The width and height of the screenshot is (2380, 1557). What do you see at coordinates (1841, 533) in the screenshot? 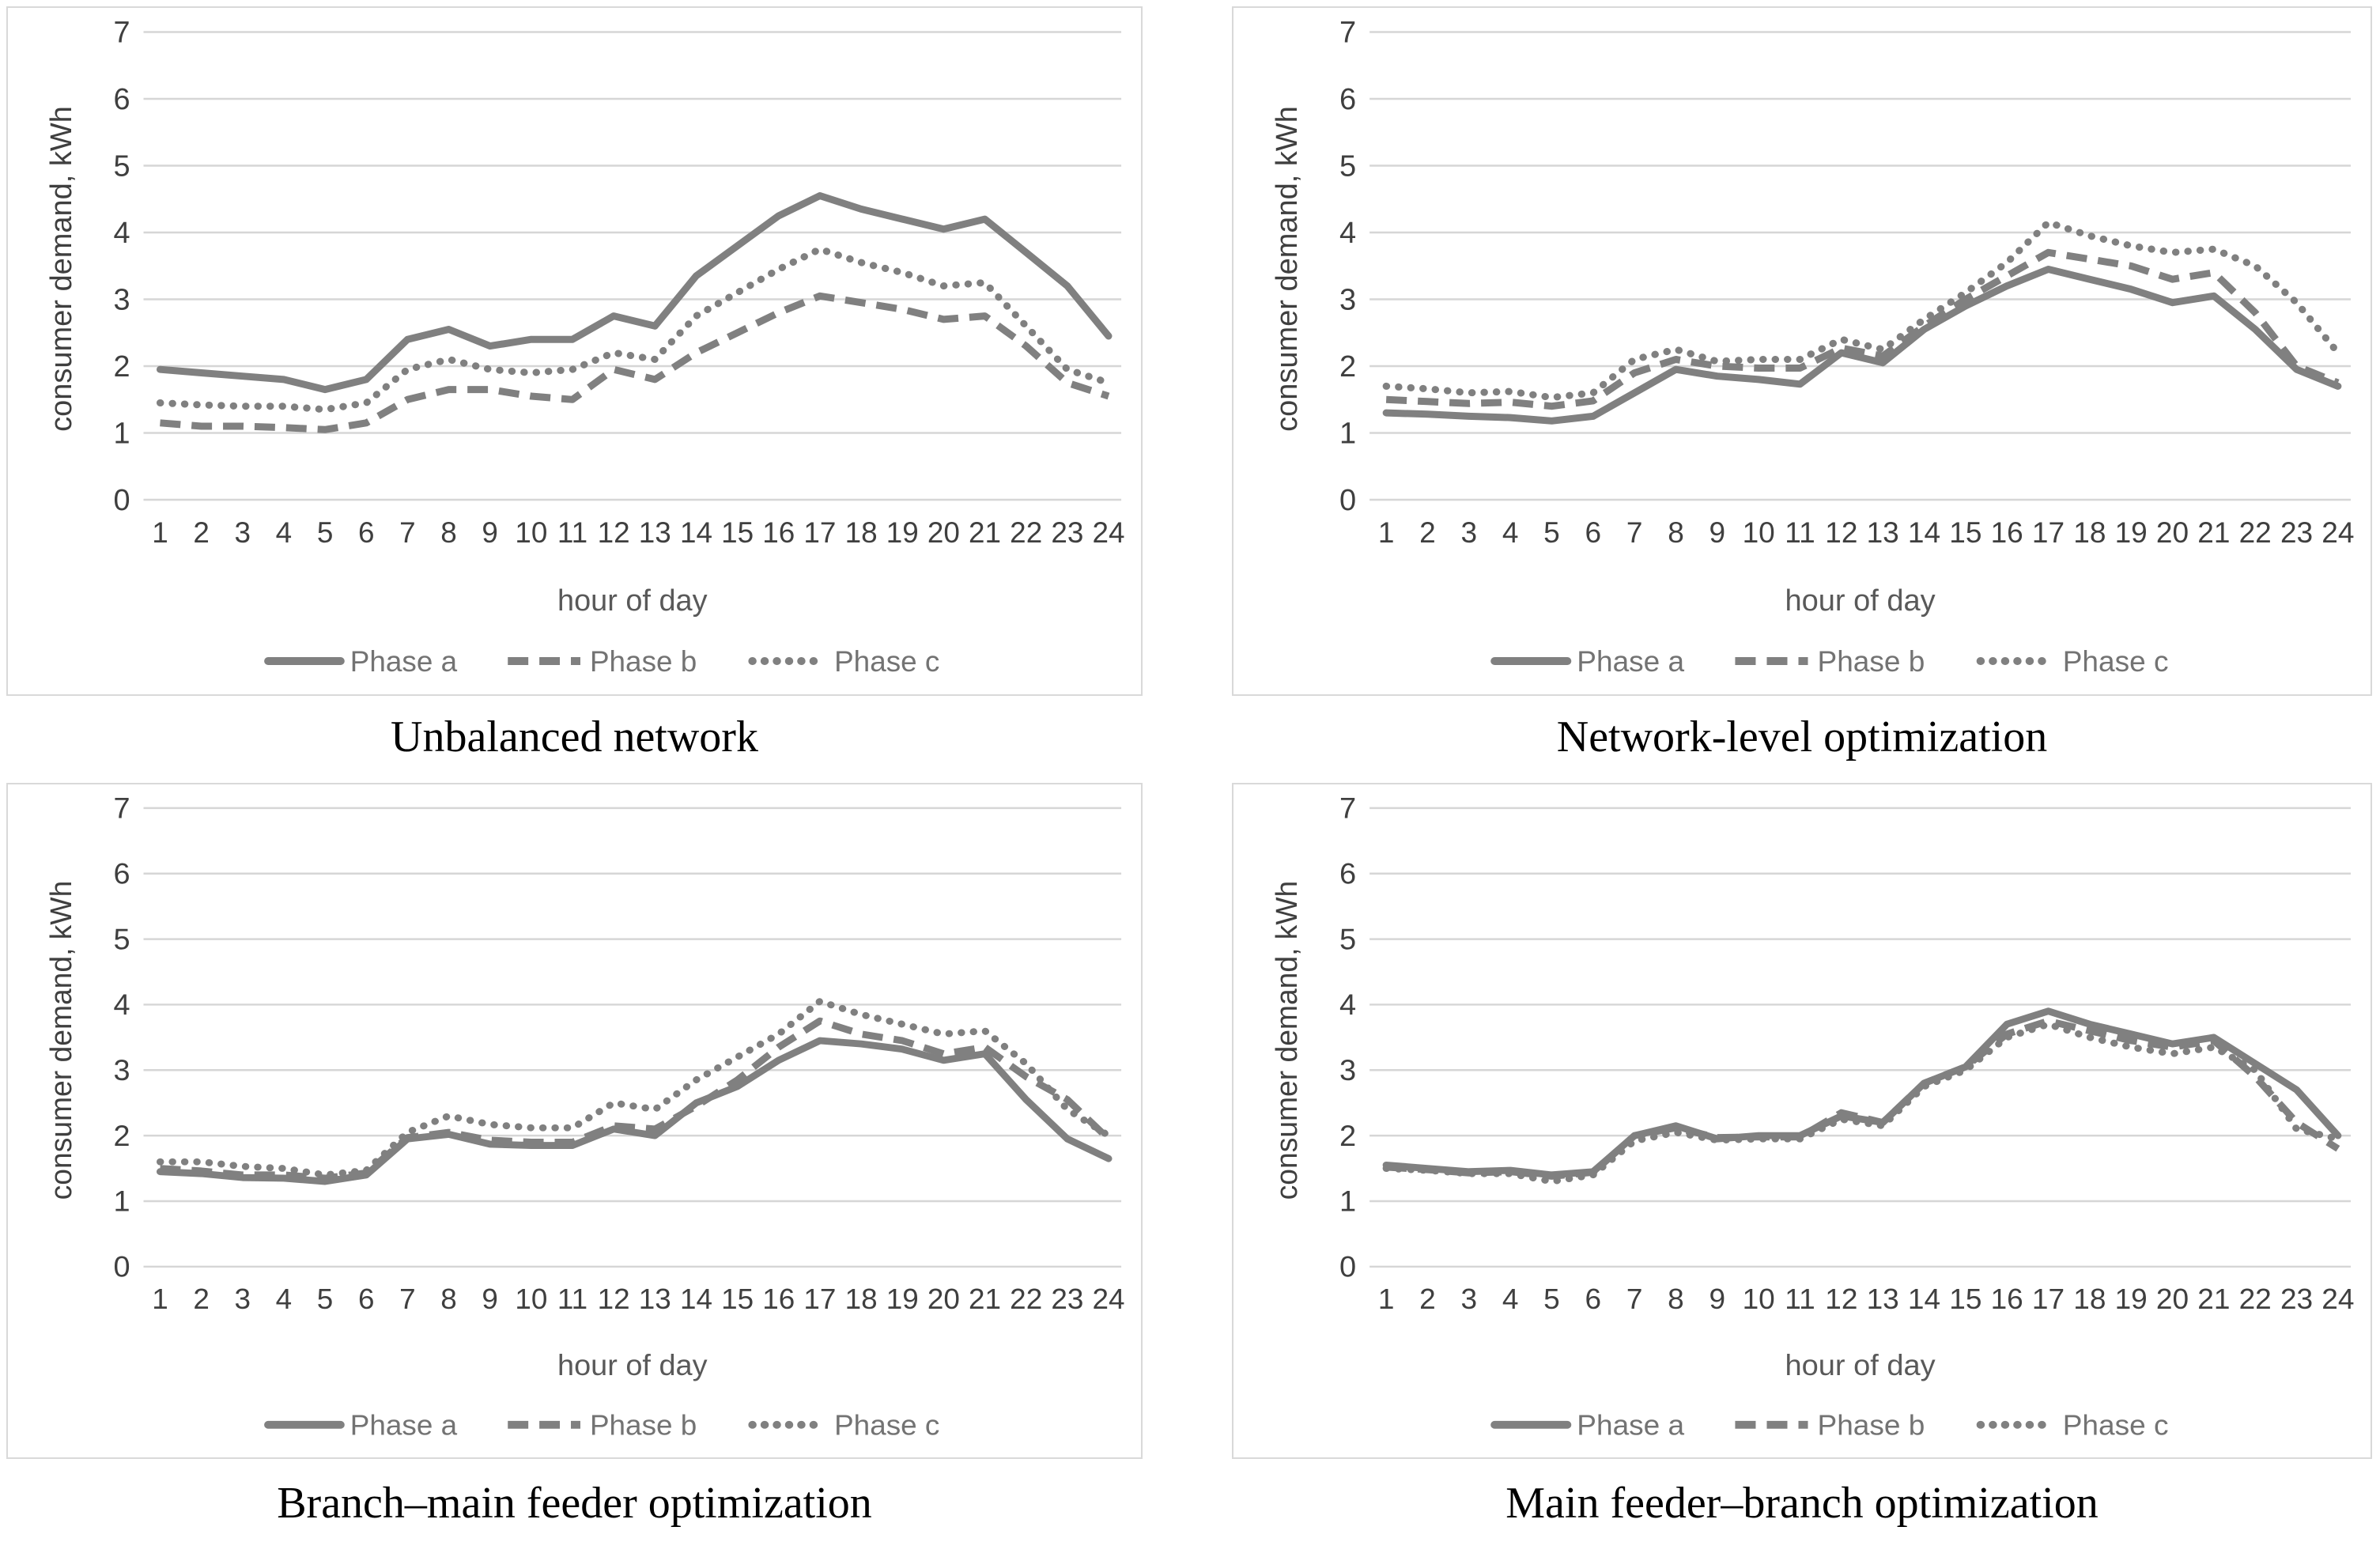
I see `svg-text: 12` at bounding box center [1841, 533].